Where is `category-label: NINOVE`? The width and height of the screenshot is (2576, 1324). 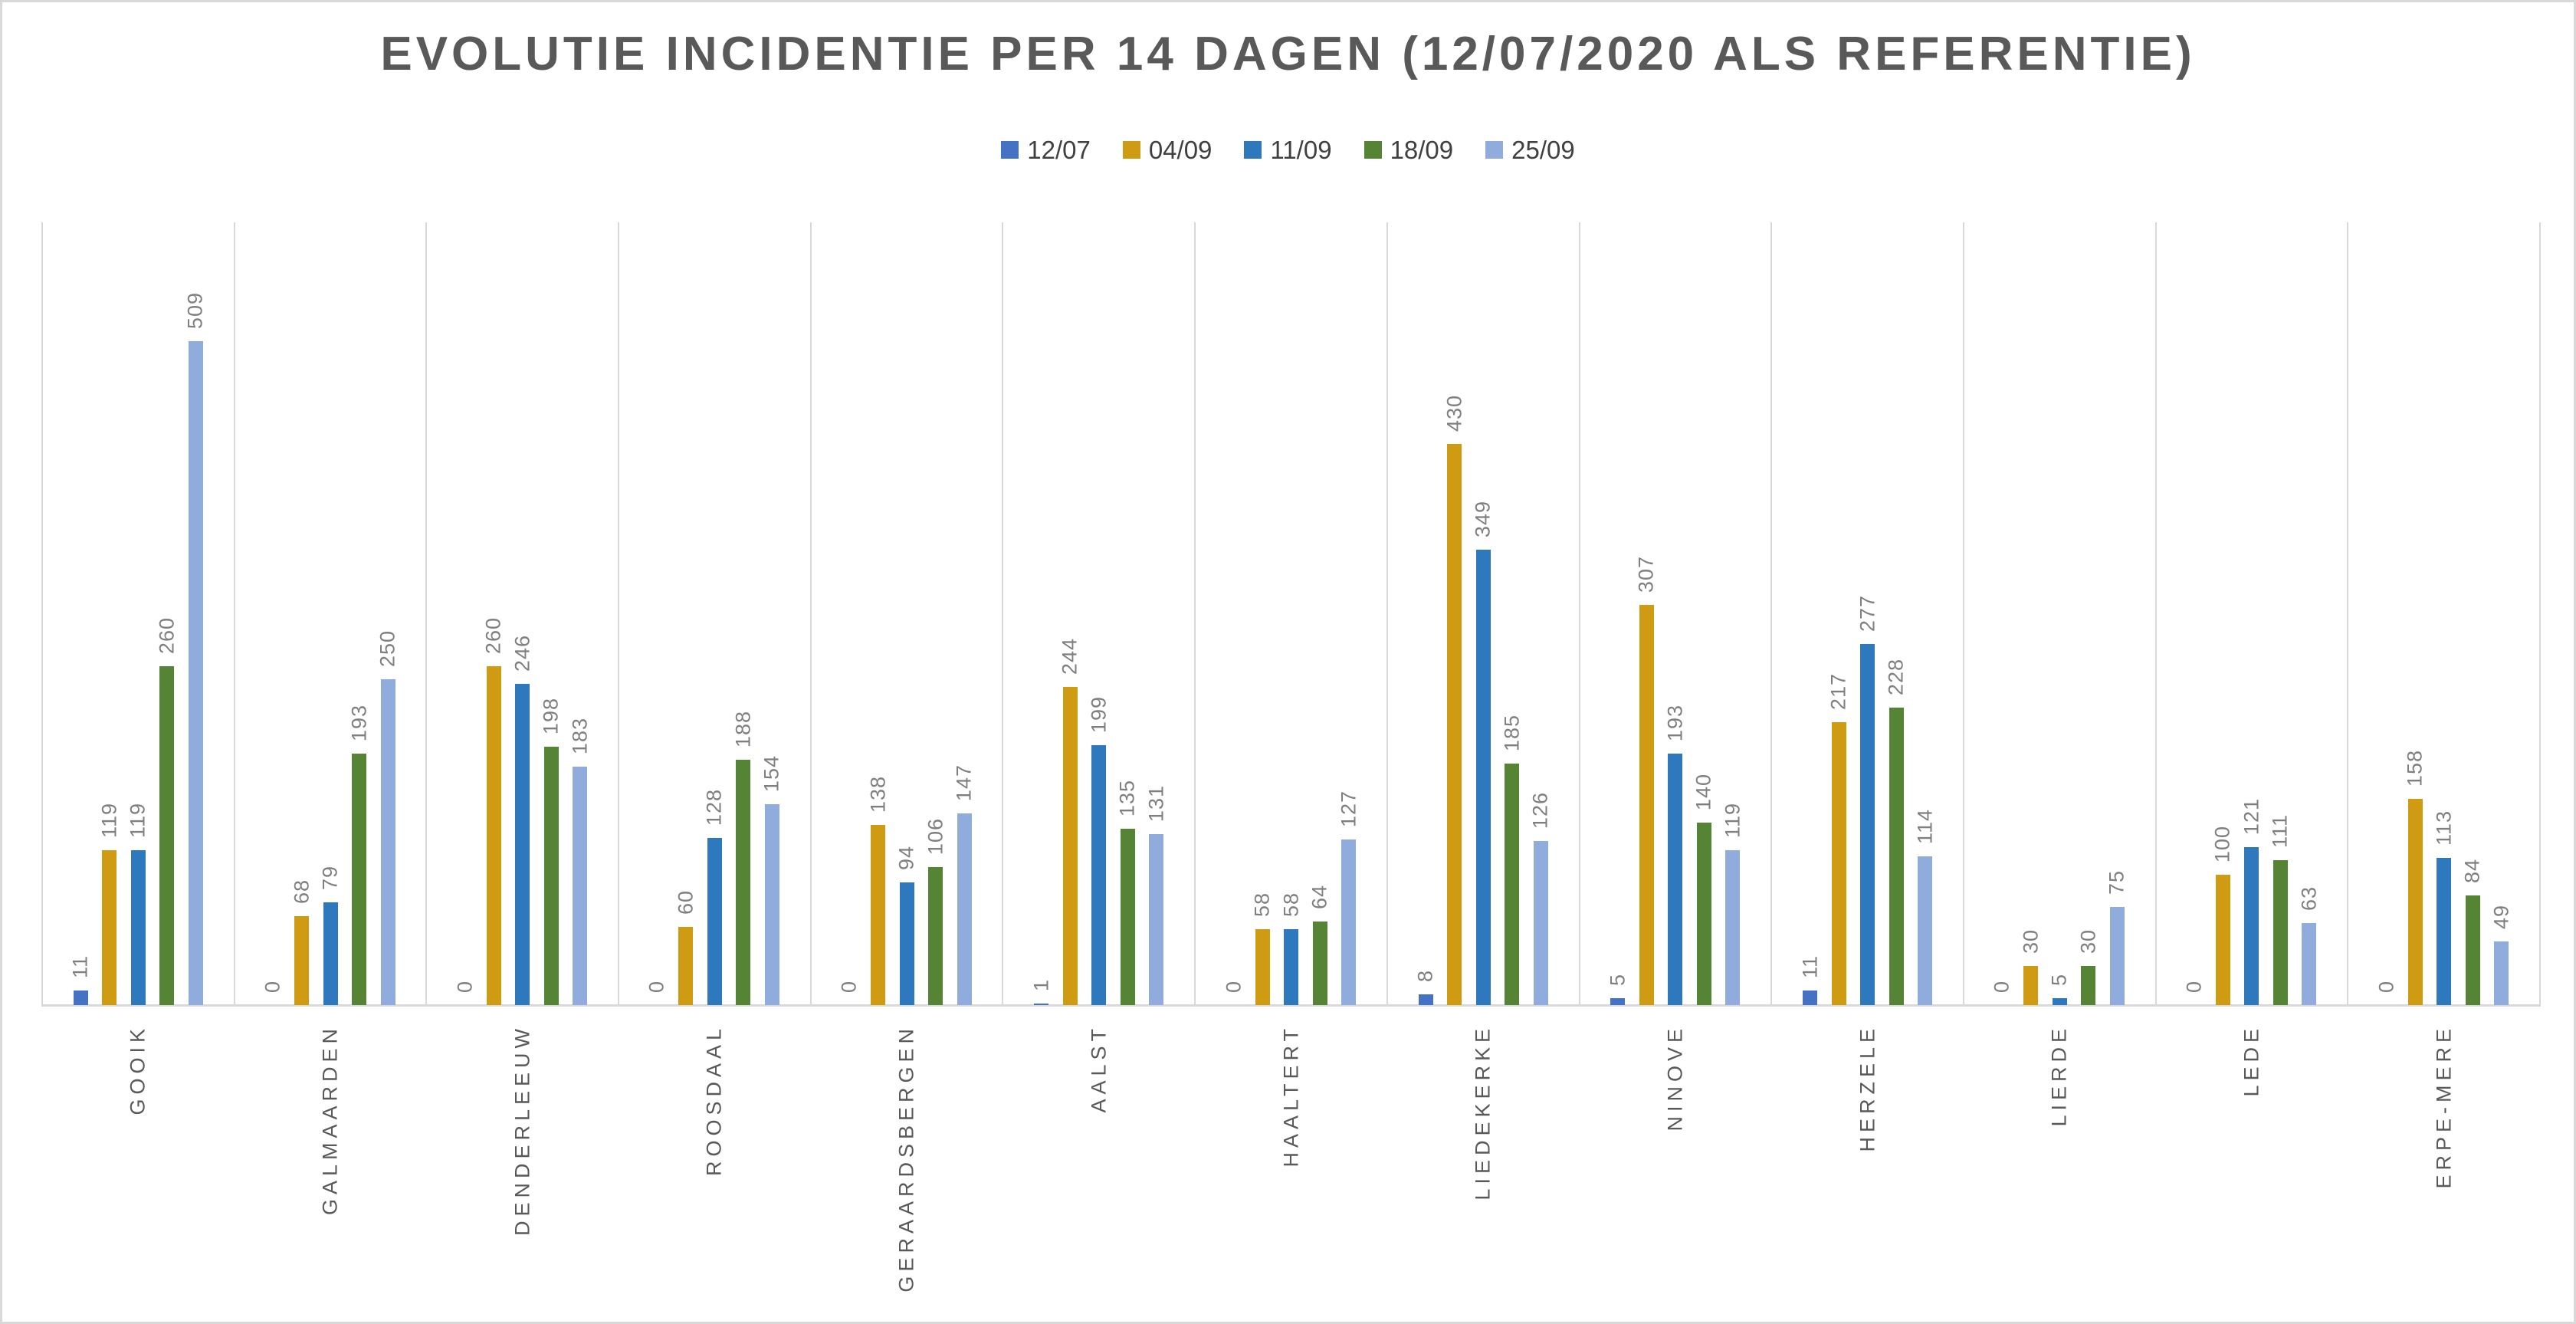
category-label: NINOVE is located at coordinates (1675, 1078).